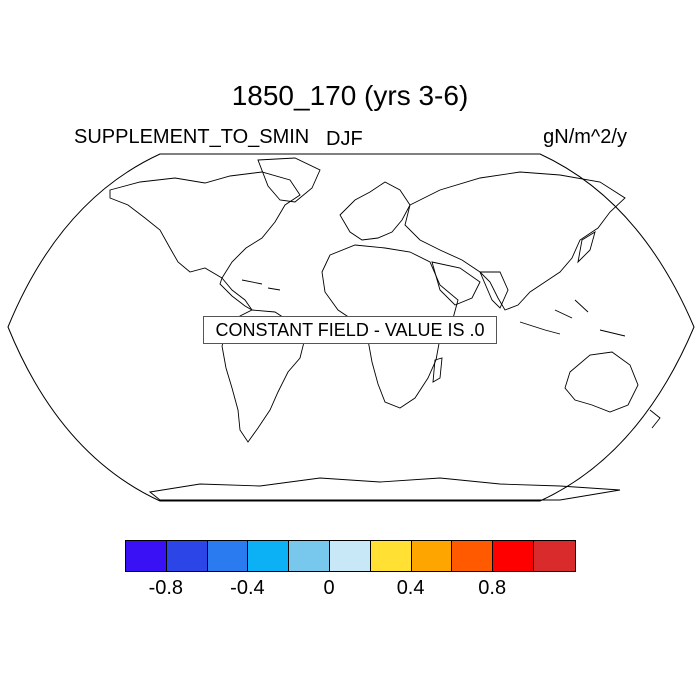  What do you see at coordinates (236, 294) in the screenshot?
I see `coastline-central-america` at bounding box center [236, 294].